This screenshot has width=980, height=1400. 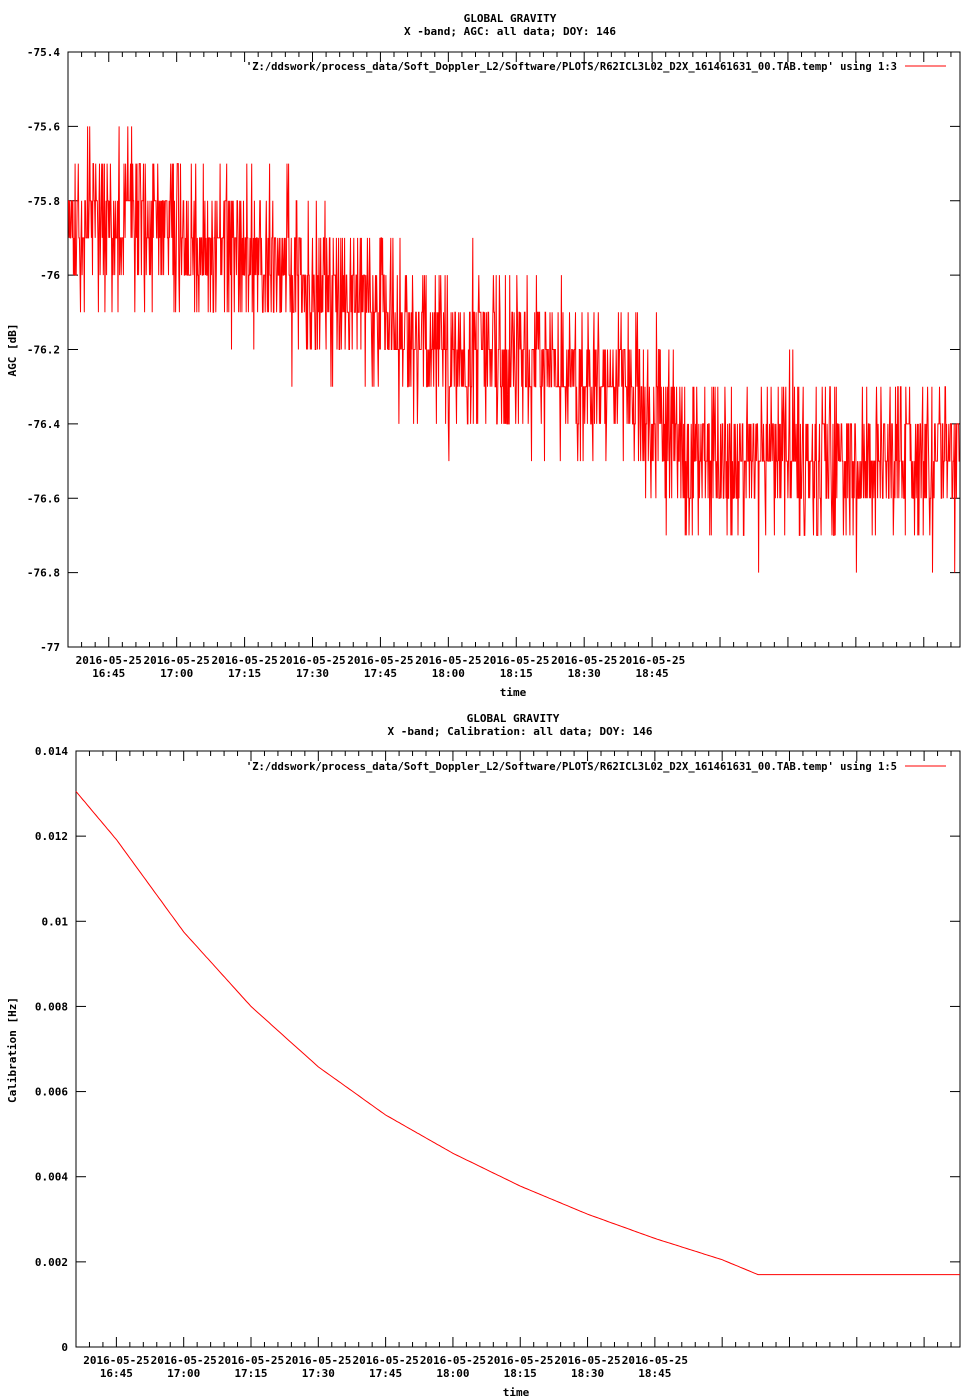 I want to click on y-tick-label: -75.8, so click(x=43, y=201).